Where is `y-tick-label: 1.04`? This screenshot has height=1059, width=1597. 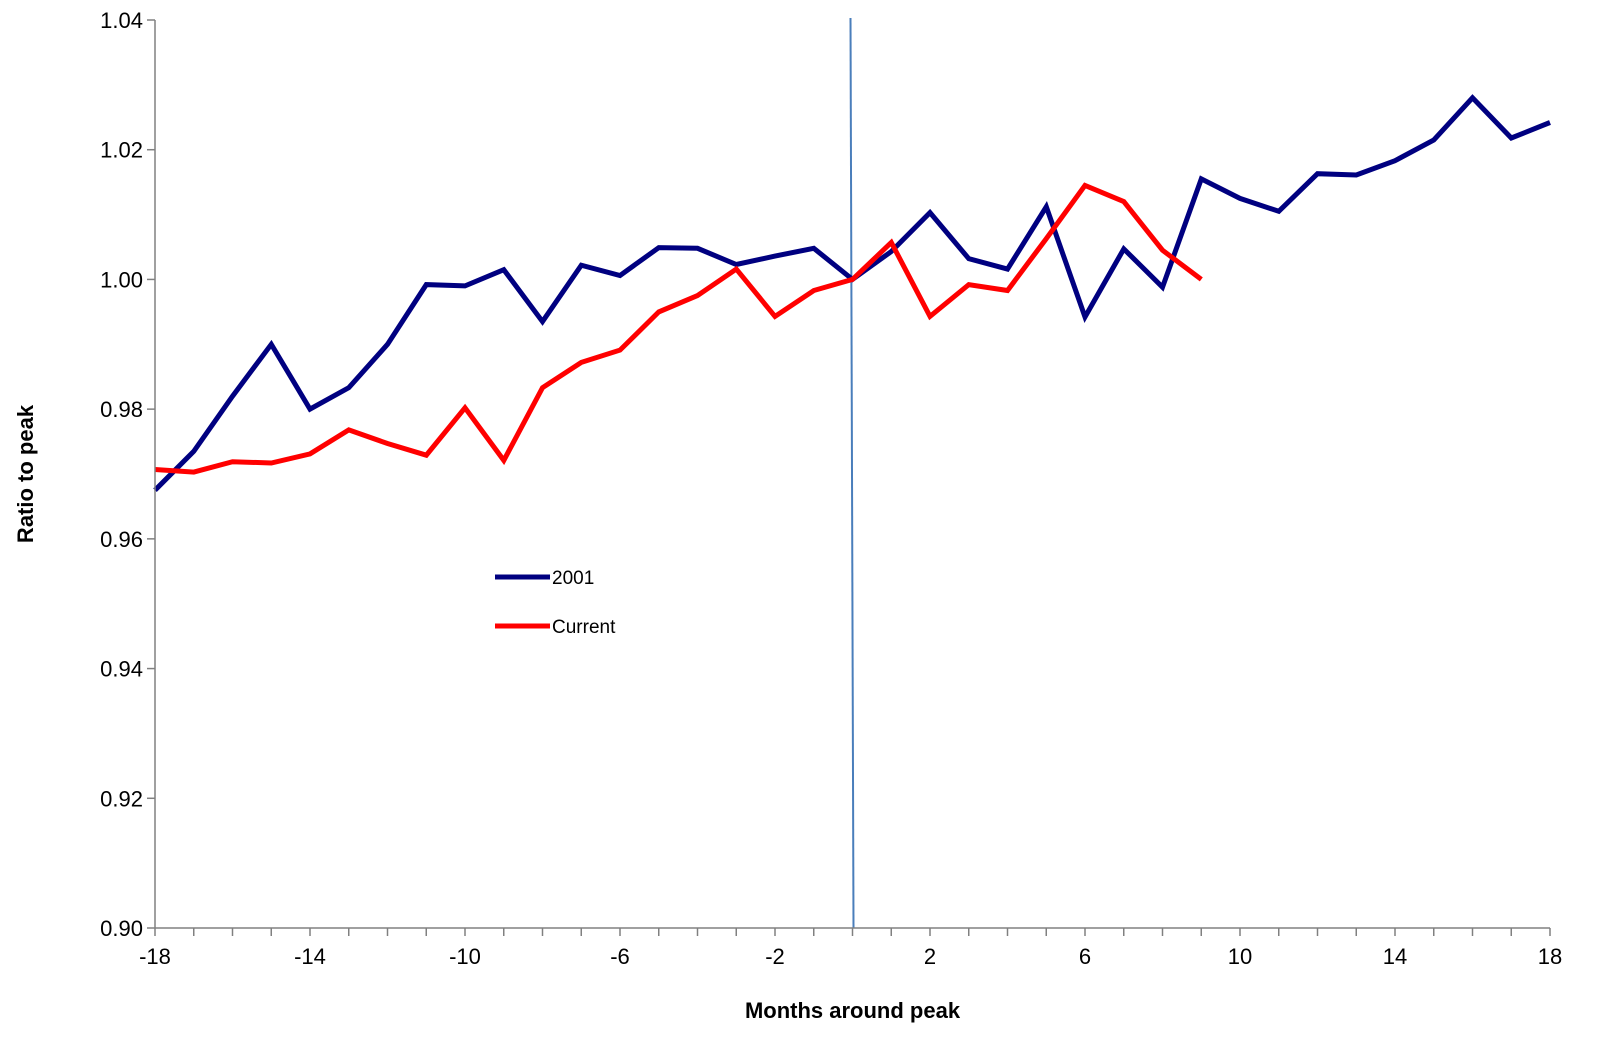 y-tick-label: 1.04 is located at coordinates (121, 20).